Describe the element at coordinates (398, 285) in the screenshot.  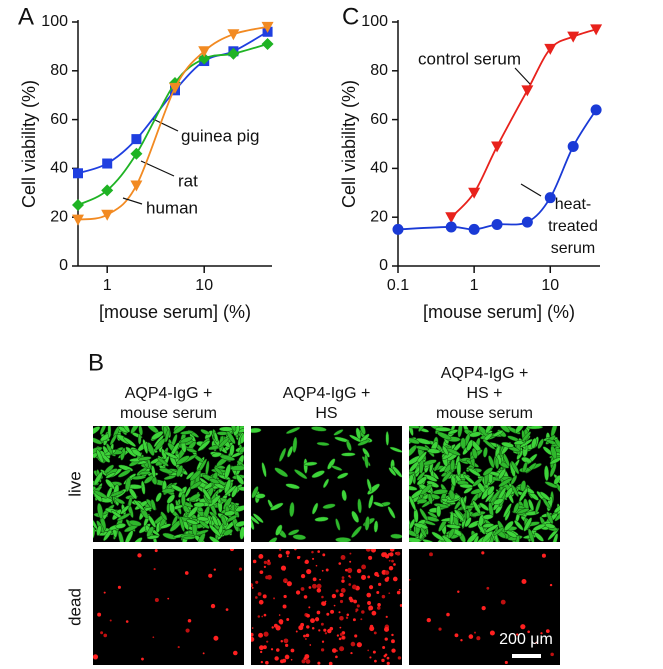
I see `x-tick-label: 0.1` at that location.